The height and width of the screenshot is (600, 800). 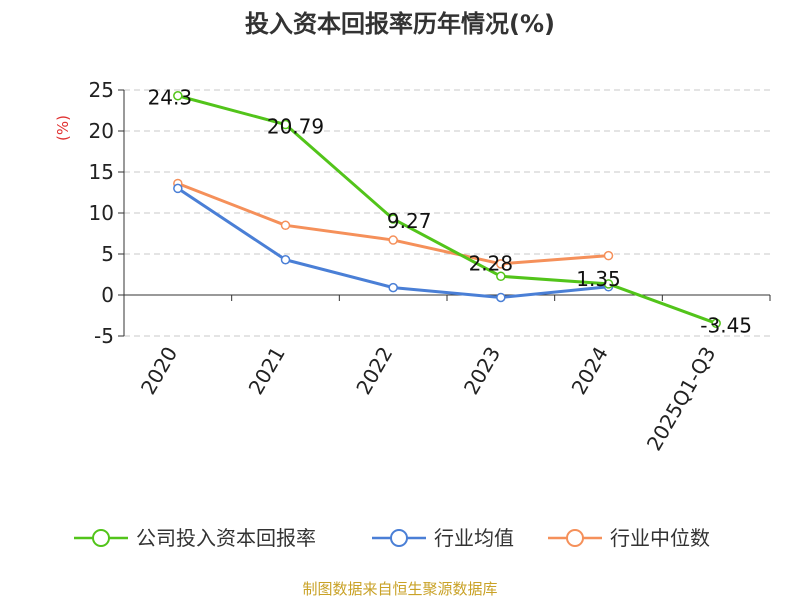 What do you see at coordinates (399, 589) in the screenshot?
I see `source-note: 制图数据来自恒生聚源数据库` at bounding box center [399, 589].